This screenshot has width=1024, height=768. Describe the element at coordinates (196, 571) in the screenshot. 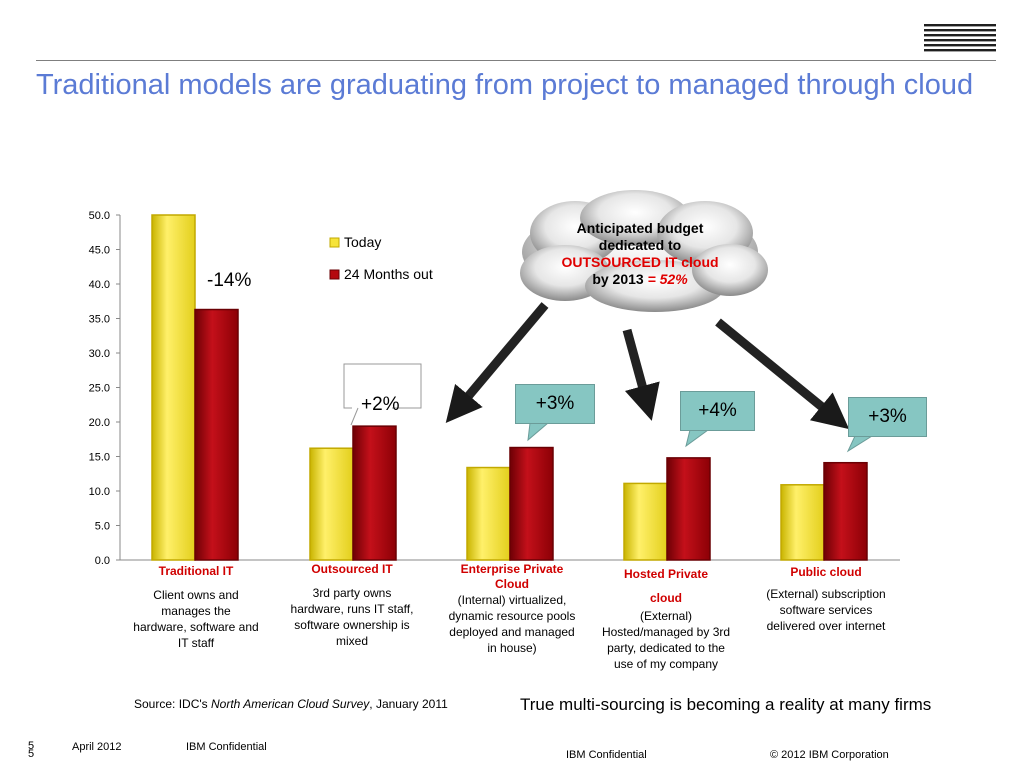

I see `category-head-traditional: Traditional IT` at that location.